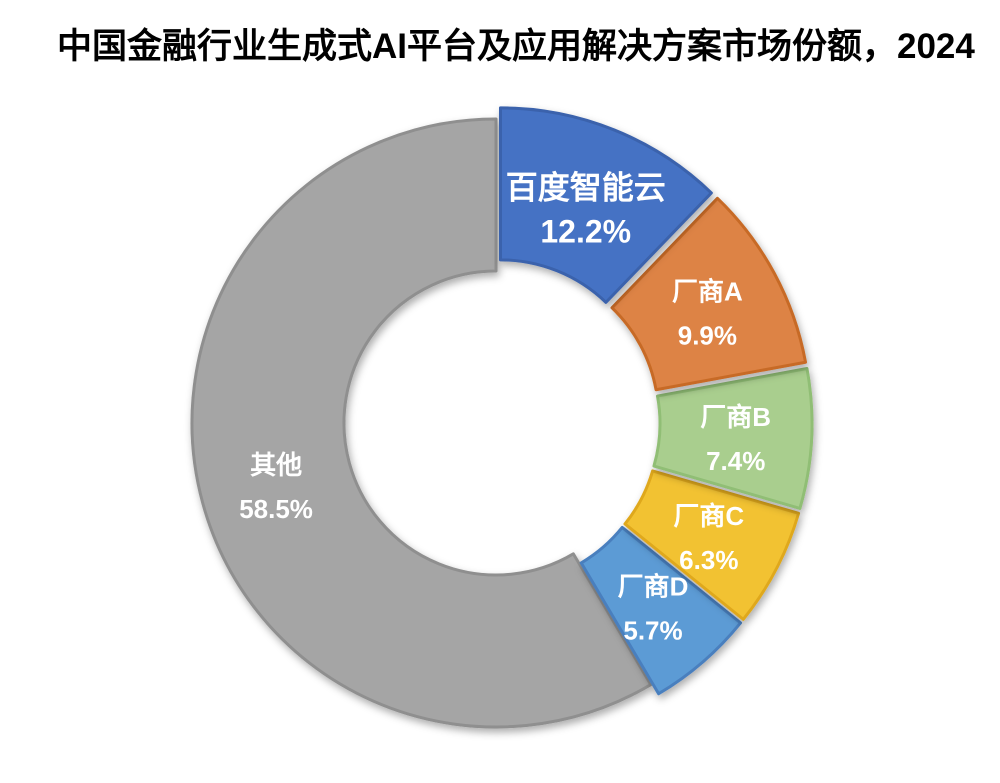  What do you see at coordinates (516, 46) in the screenshot?
I see `chart-title: 中国金融行业生成式AI平台及应用解决方案市场份额，2024` at bounding box center [516, 46].